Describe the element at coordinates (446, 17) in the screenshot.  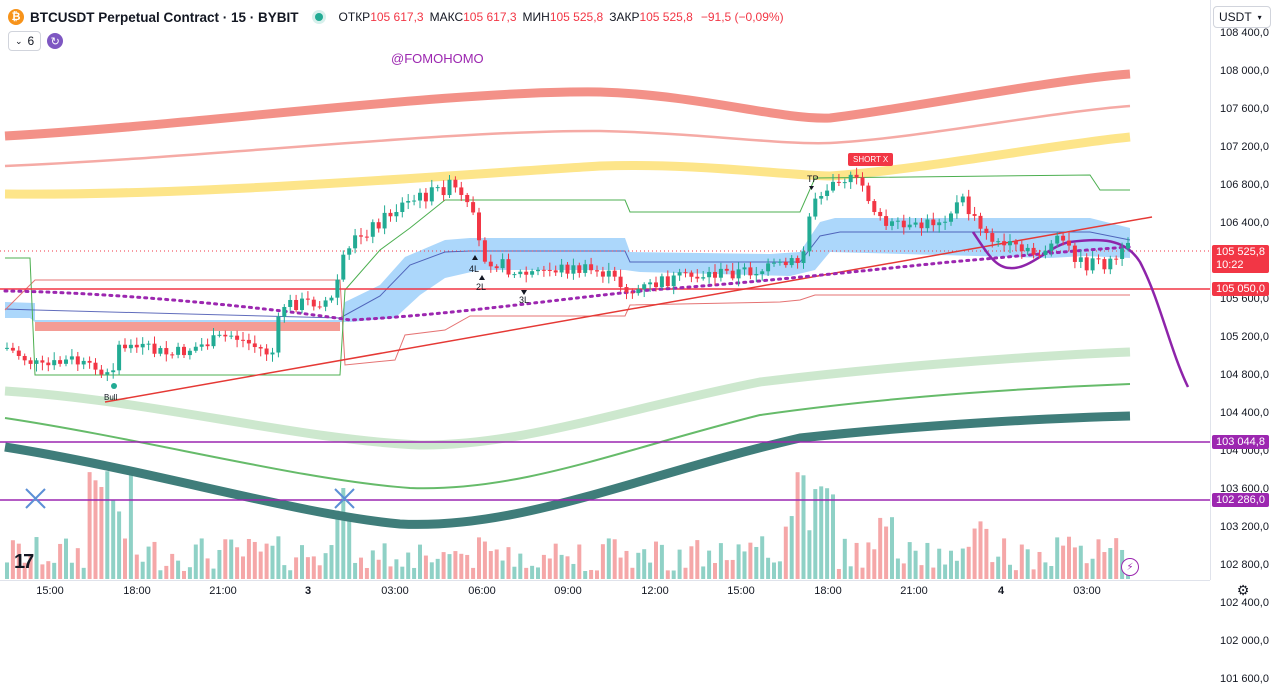
I see `high-label: МАКС` at that location.